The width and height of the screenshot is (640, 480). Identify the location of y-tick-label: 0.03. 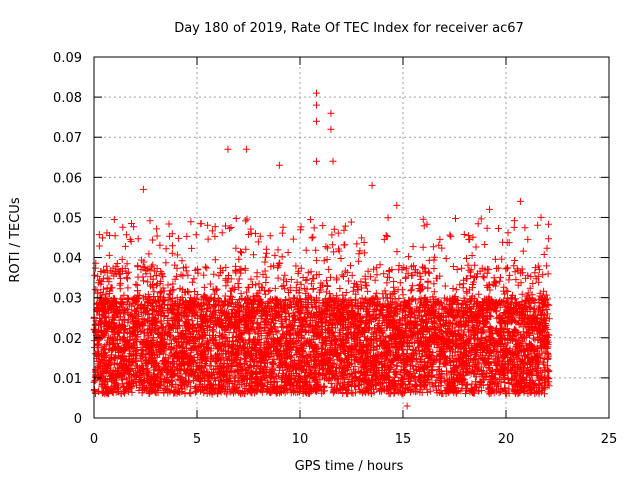
(67, 299).